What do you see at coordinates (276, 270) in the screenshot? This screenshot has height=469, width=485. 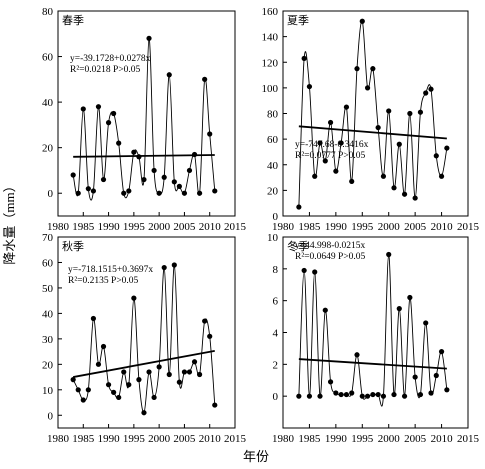 I see `y-tick-label: 8` at bounding box center [276, 270].